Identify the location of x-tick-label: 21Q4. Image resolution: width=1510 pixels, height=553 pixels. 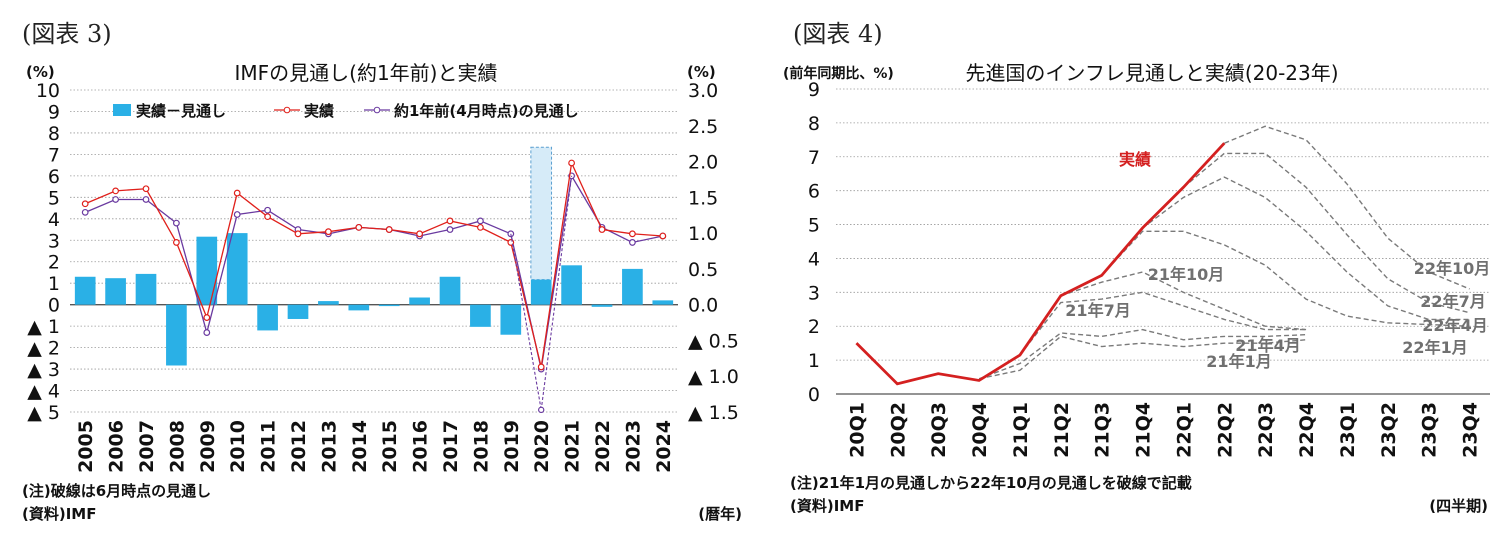
(1144, 430).